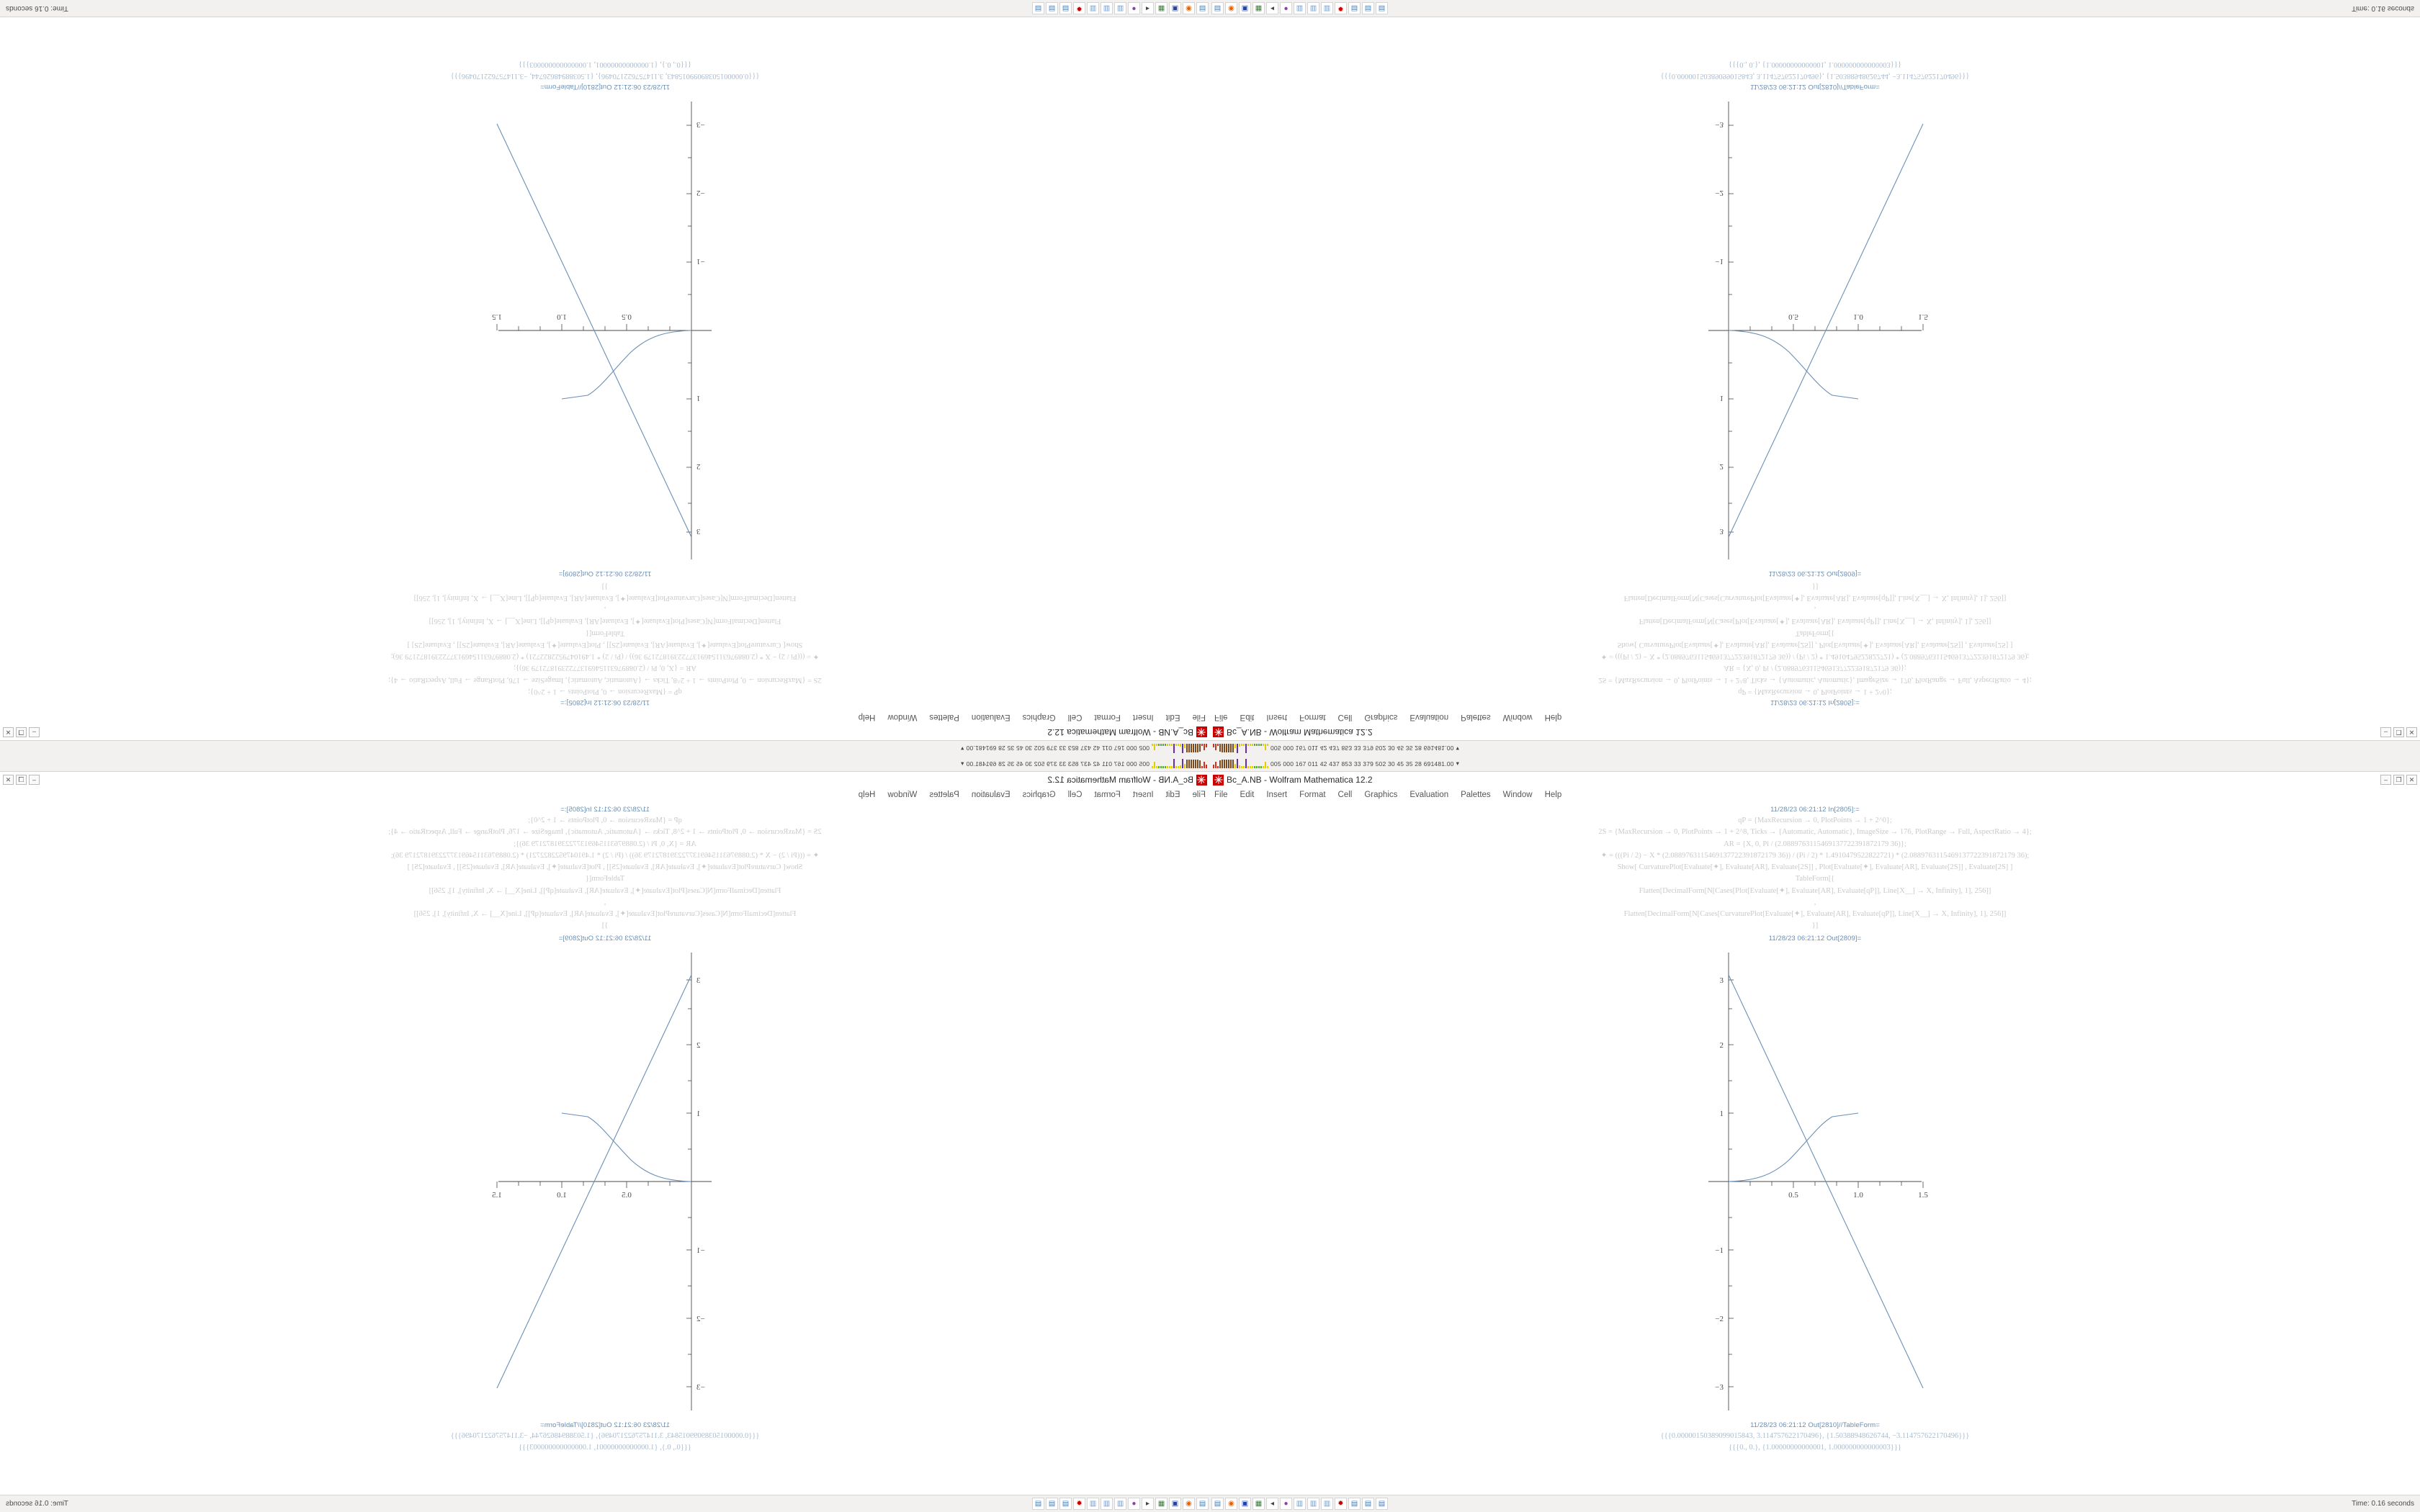  What do you see at coordinates (1286, 1504) in the screenshot?
I see `gimp-icon: ●` at bounding box center [1286, 1504].